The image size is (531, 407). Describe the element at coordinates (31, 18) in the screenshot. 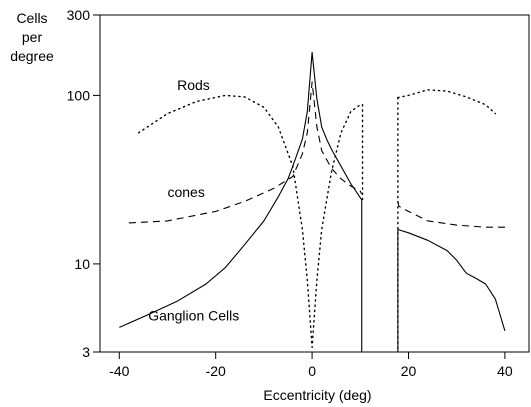

I see `y-axis-title-line: Cells` at that location.